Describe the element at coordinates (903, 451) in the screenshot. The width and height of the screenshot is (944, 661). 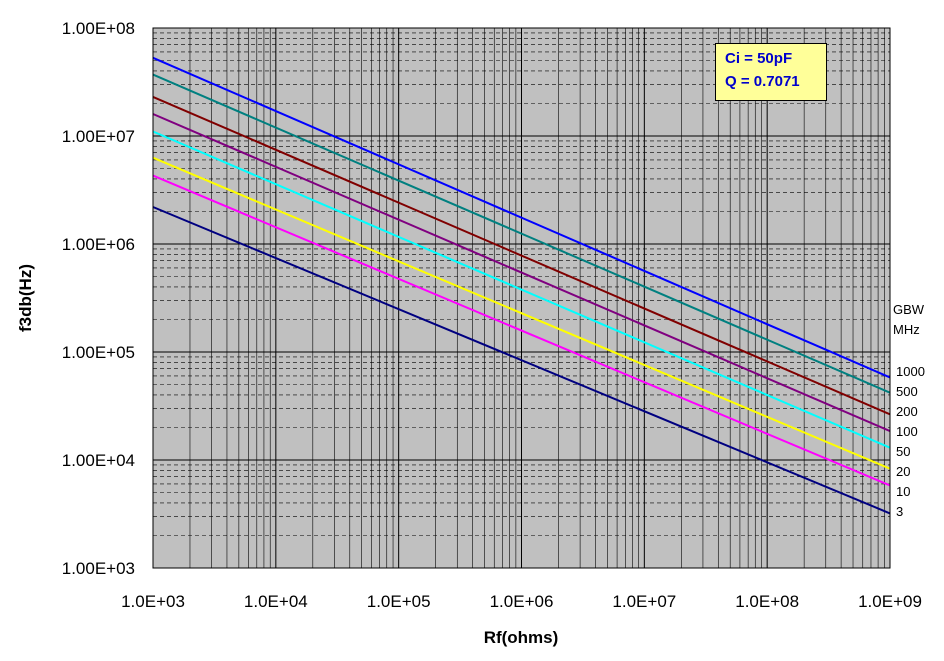
I see `legend-entry-50: 50` at that location.